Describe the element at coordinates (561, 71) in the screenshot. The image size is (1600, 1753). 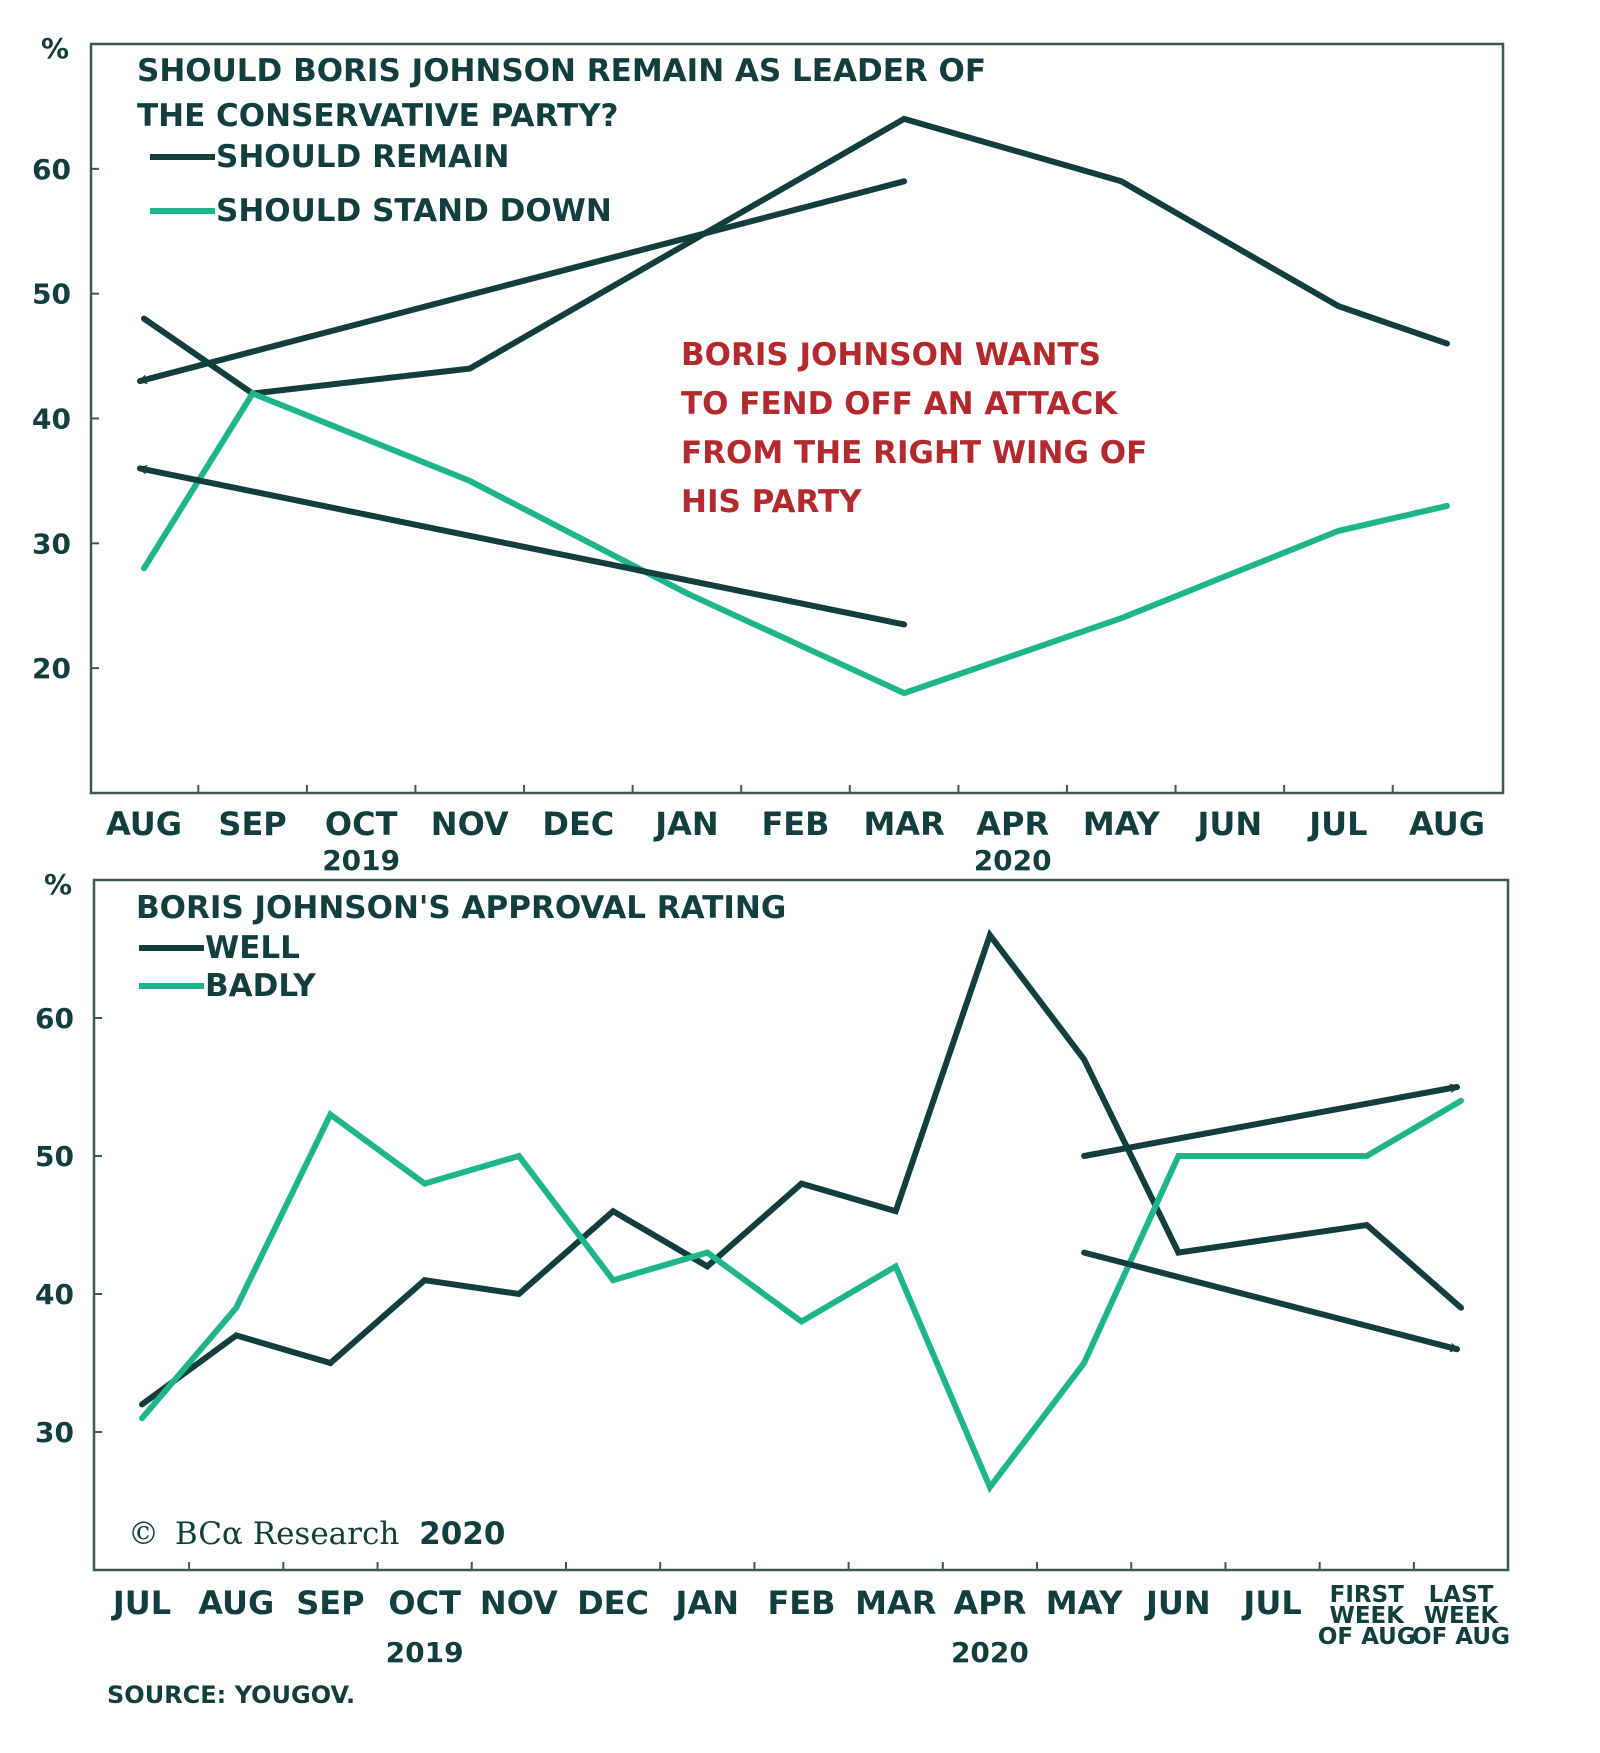
I see `chart-title: SHOULD BORIS JOHNSON REMAIN AS LEADER OF` at that location.